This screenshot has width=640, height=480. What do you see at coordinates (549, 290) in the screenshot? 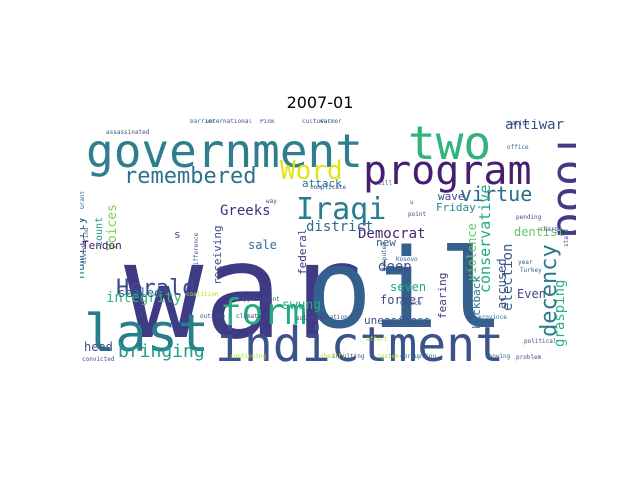
I see `word-decency: decency` at bounding box center [549, 290].